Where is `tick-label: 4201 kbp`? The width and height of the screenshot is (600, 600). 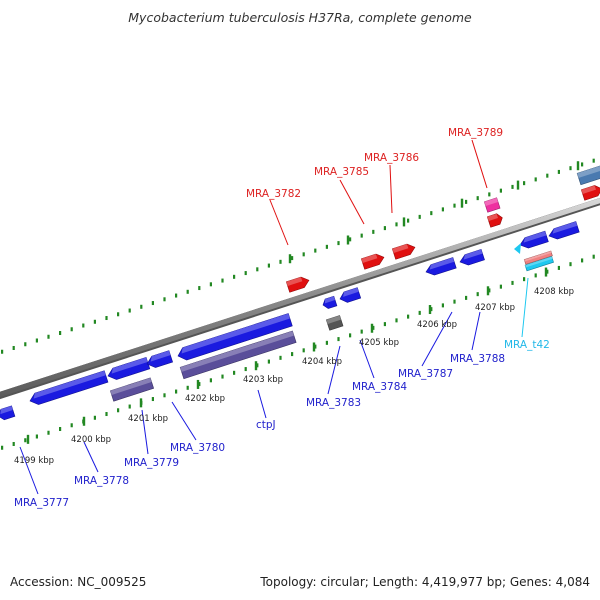 tick-label: 4201 kbp is located at coordinates (148, 419).